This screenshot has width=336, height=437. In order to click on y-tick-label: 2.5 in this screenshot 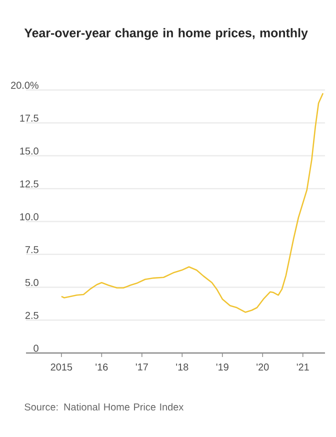, I will do `click(31, 315)`.